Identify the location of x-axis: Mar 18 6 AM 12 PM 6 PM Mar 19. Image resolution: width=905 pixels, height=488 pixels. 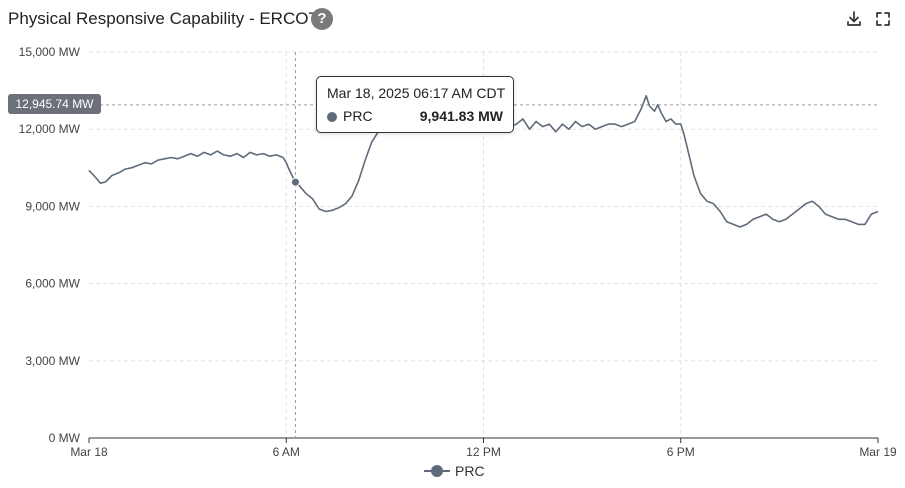
(483, 448).